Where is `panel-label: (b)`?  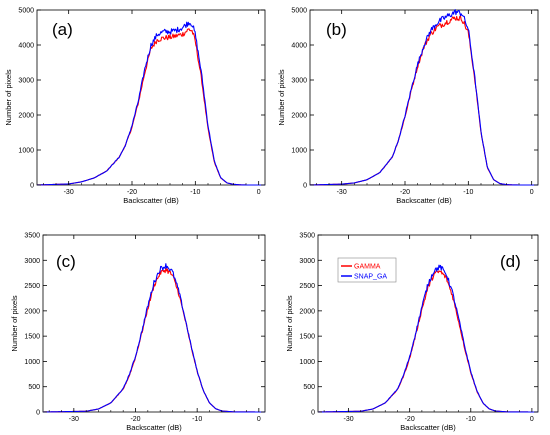 panel-label: (b) is located at coordinates (336, 29).